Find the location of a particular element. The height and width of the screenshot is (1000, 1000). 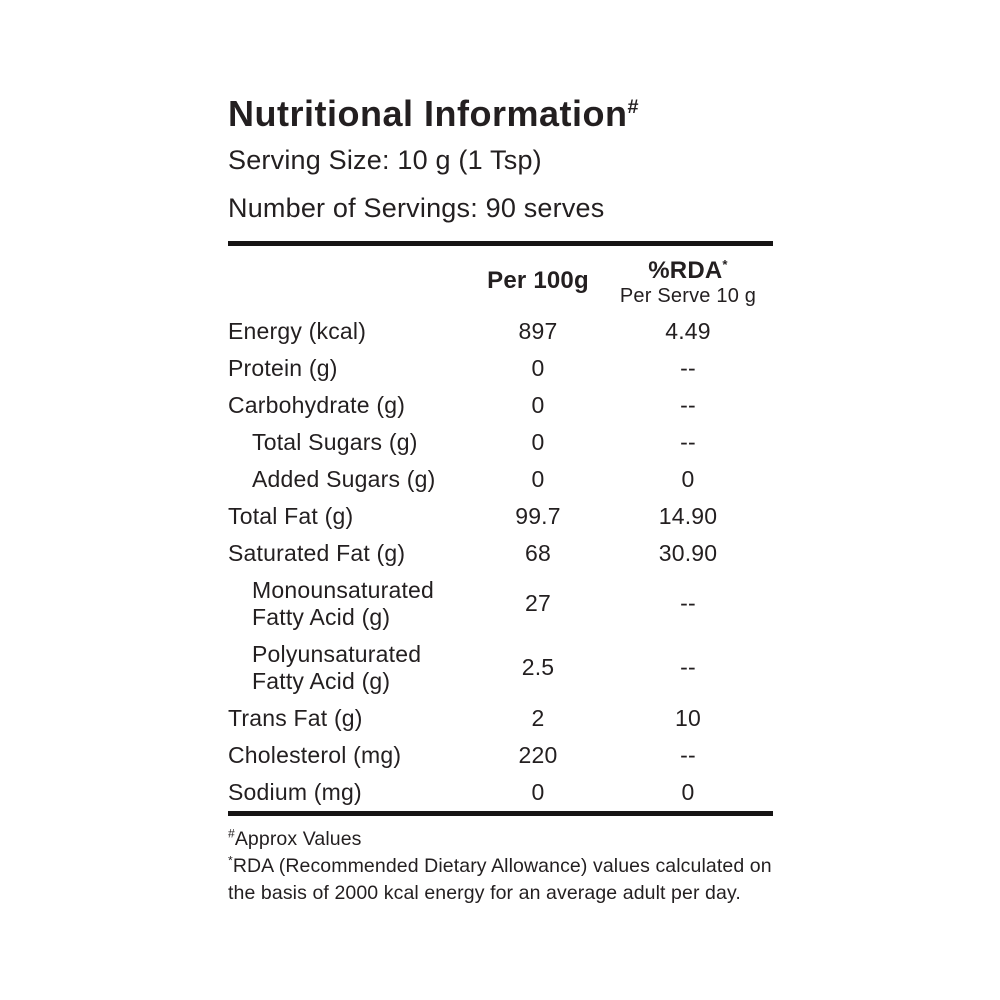

column-header-rda: %RDA* Per Serve 10 g is located at coordinates (688, 281).